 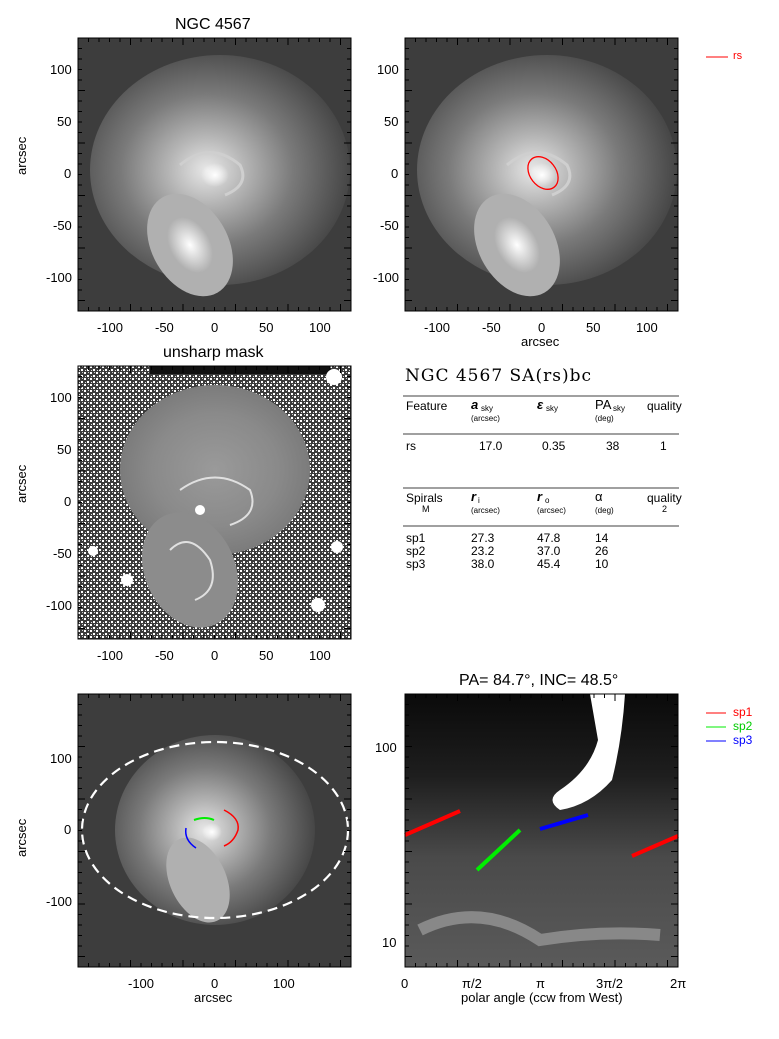 I want to click on hdr-ro: r, so click(x=540, y=496).